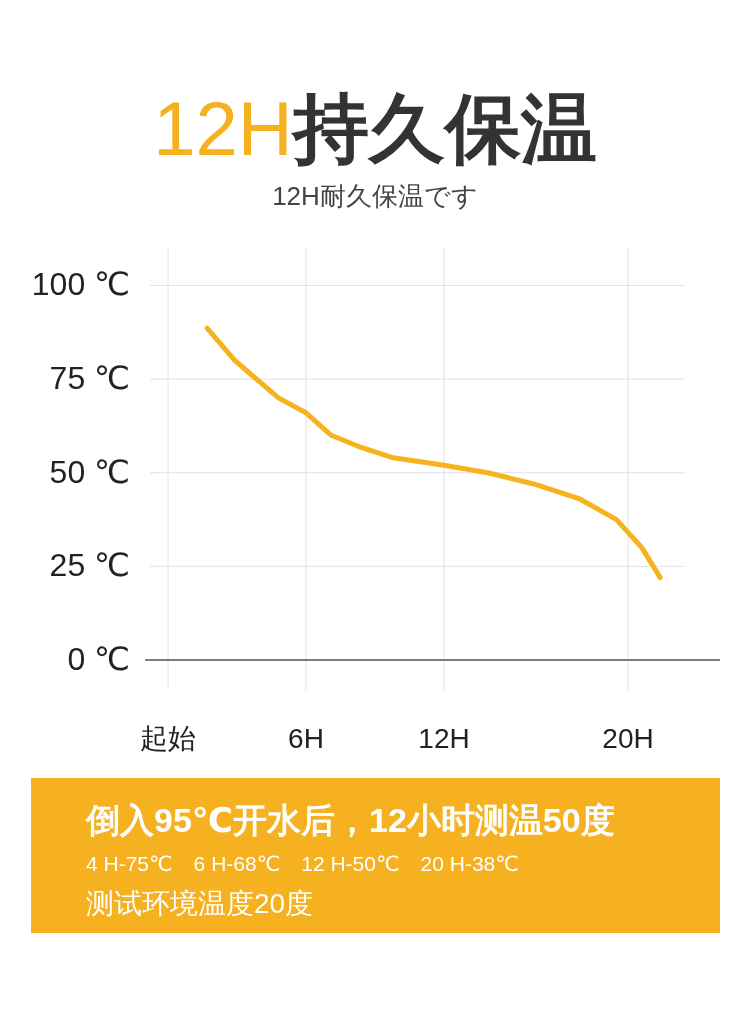  Describe the element at coordinates (98, 659) in the screenshot. I see `y-tick-label: 0 ℃` at that location.